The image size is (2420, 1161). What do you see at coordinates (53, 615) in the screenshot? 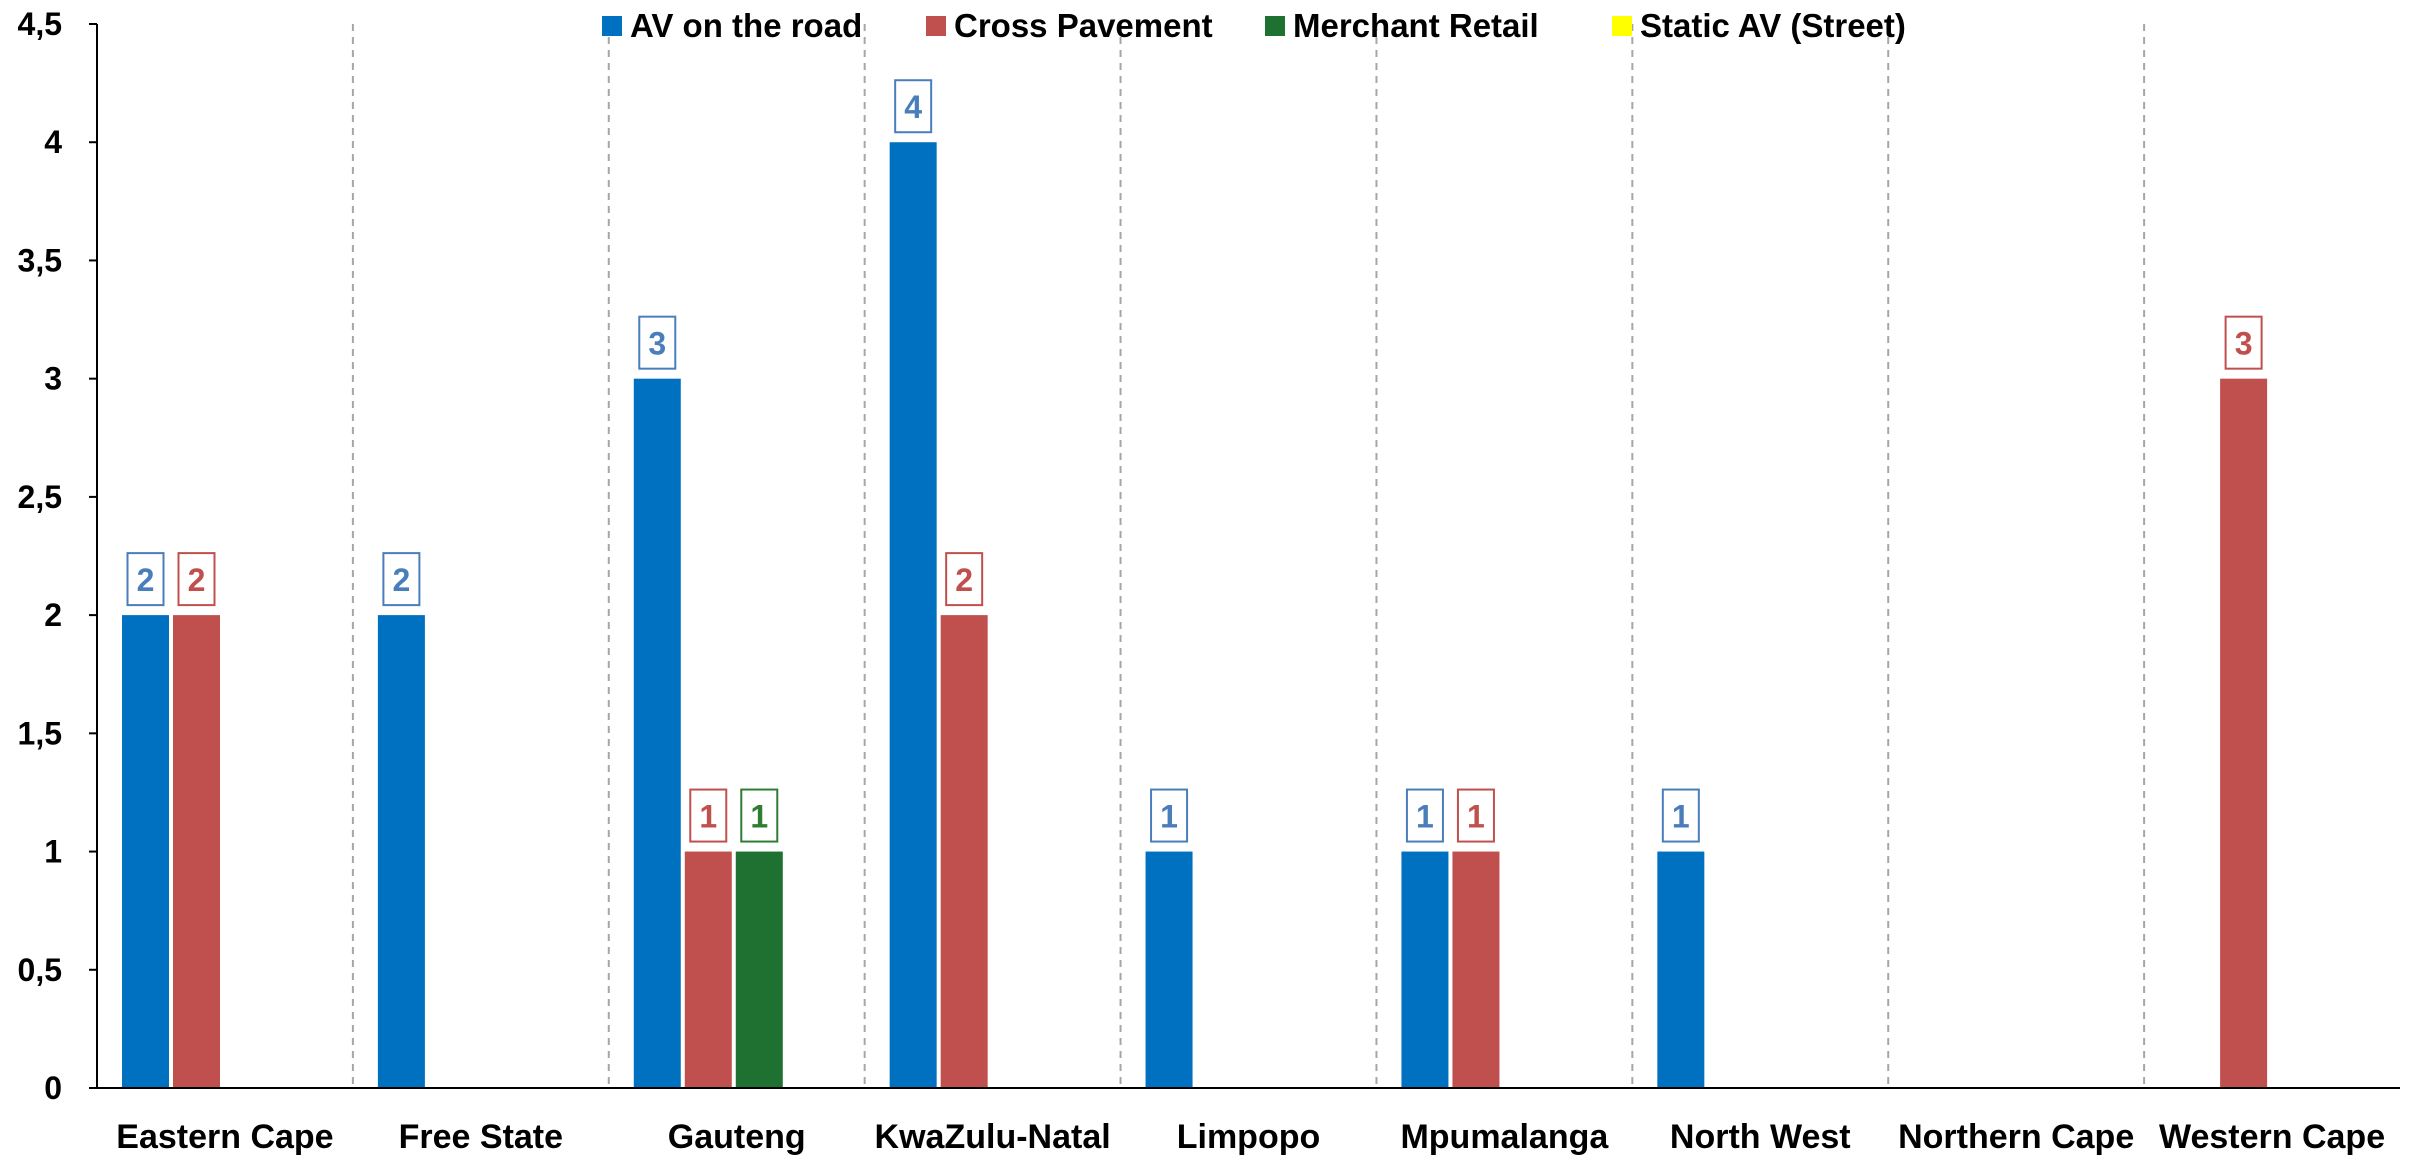
I see `y-tick-label: 2` at bounding box center [53, 615].